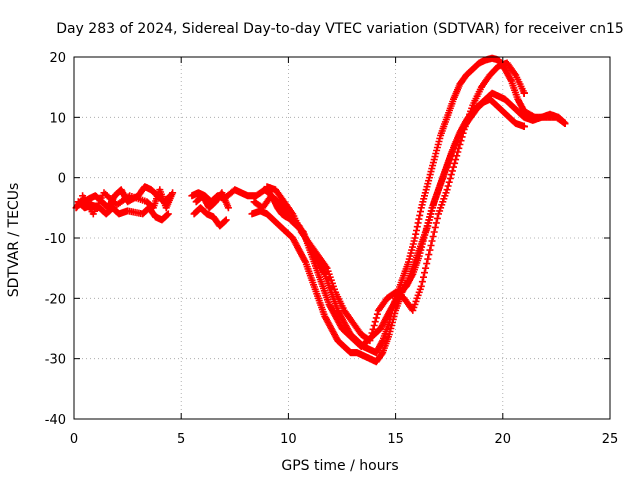  Describe the element at coordinates (55, 299) in the screenshot. I see `y-tick-label: -20` at that location.